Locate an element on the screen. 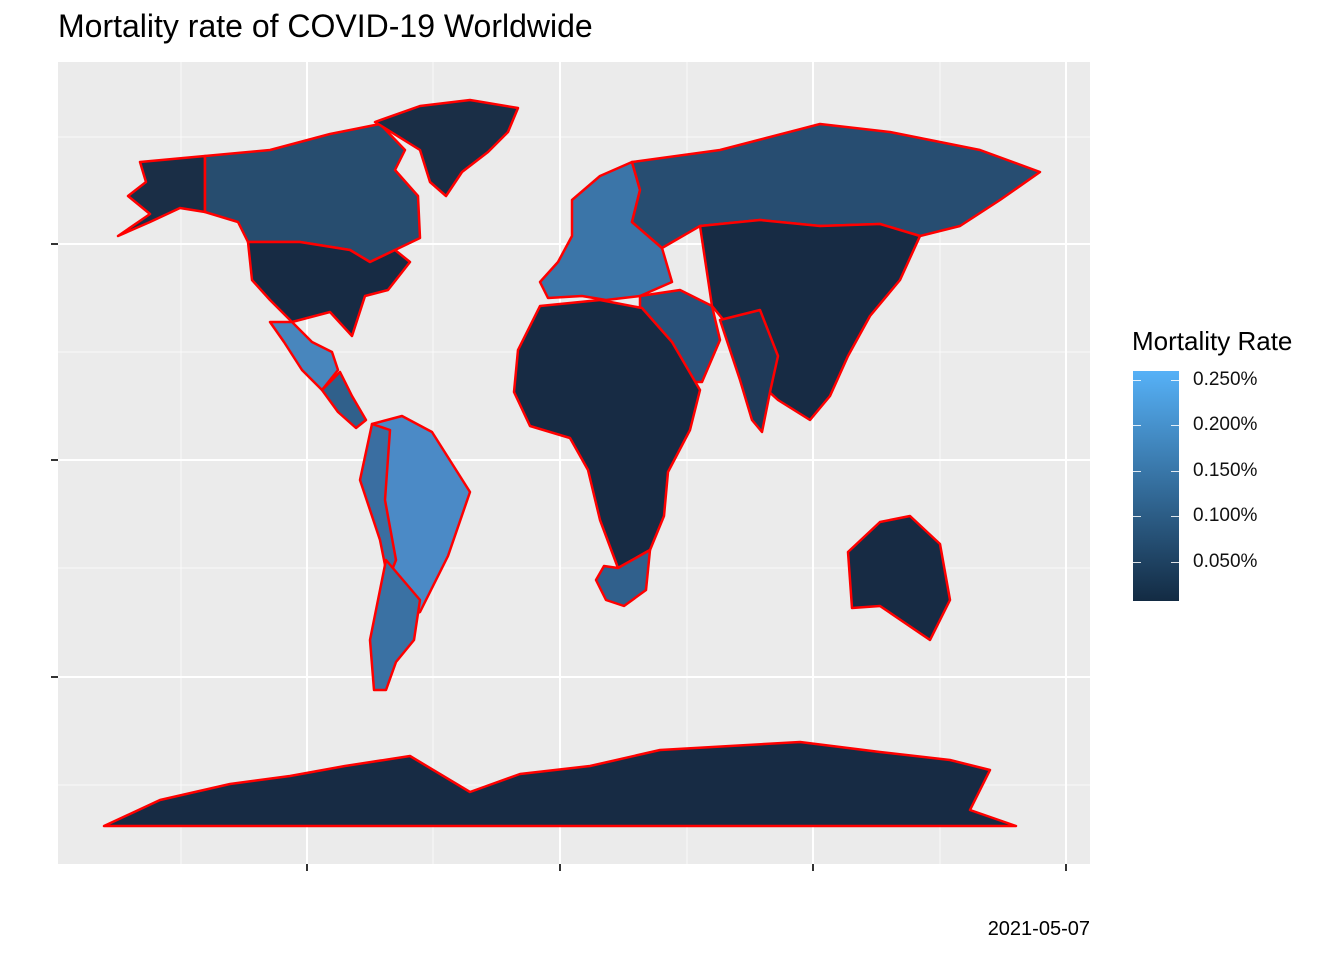  legend-label: 0.200% is located at coordinates (1225, 425).